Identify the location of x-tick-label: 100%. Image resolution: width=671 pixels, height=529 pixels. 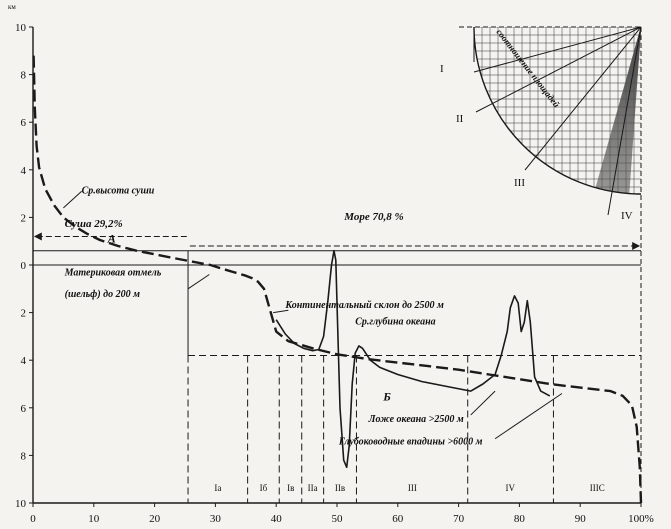
(641, 519).